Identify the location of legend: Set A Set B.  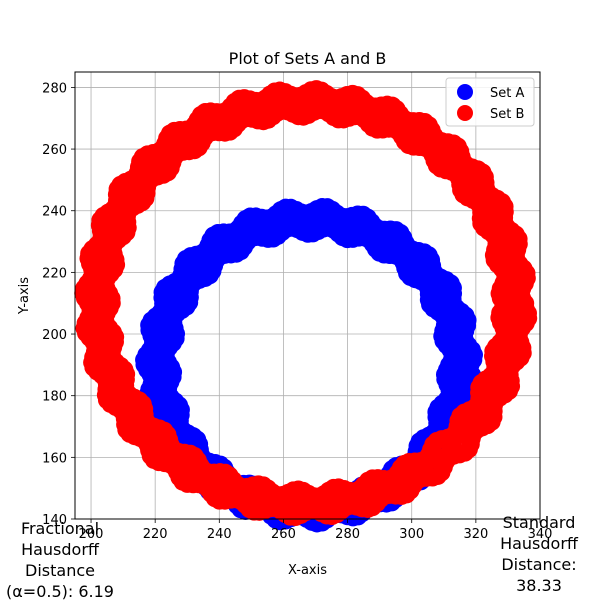
(490, 102).